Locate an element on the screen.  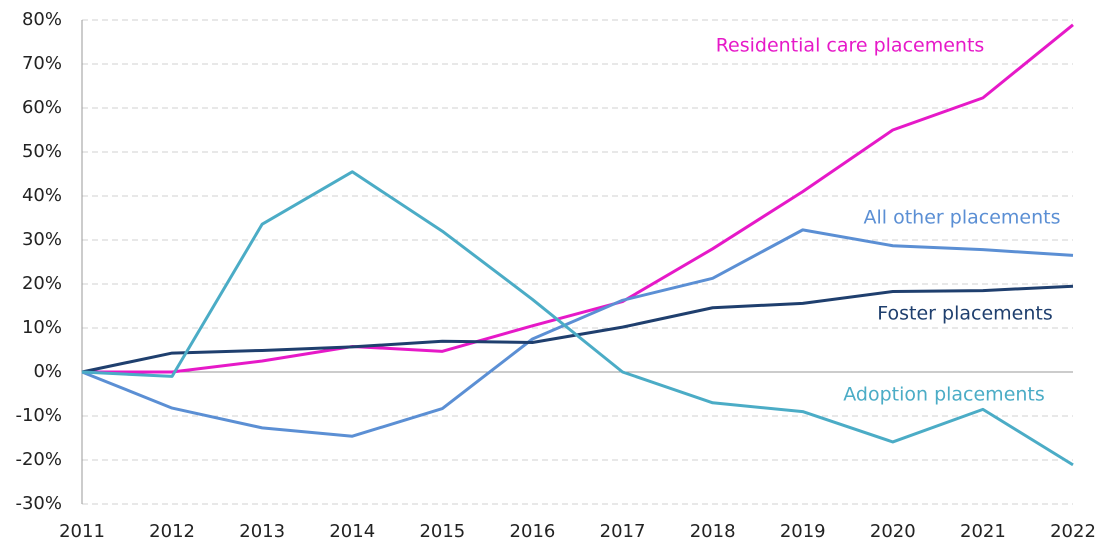
y-tick-label: 20% is located at coordinates (42, 283).